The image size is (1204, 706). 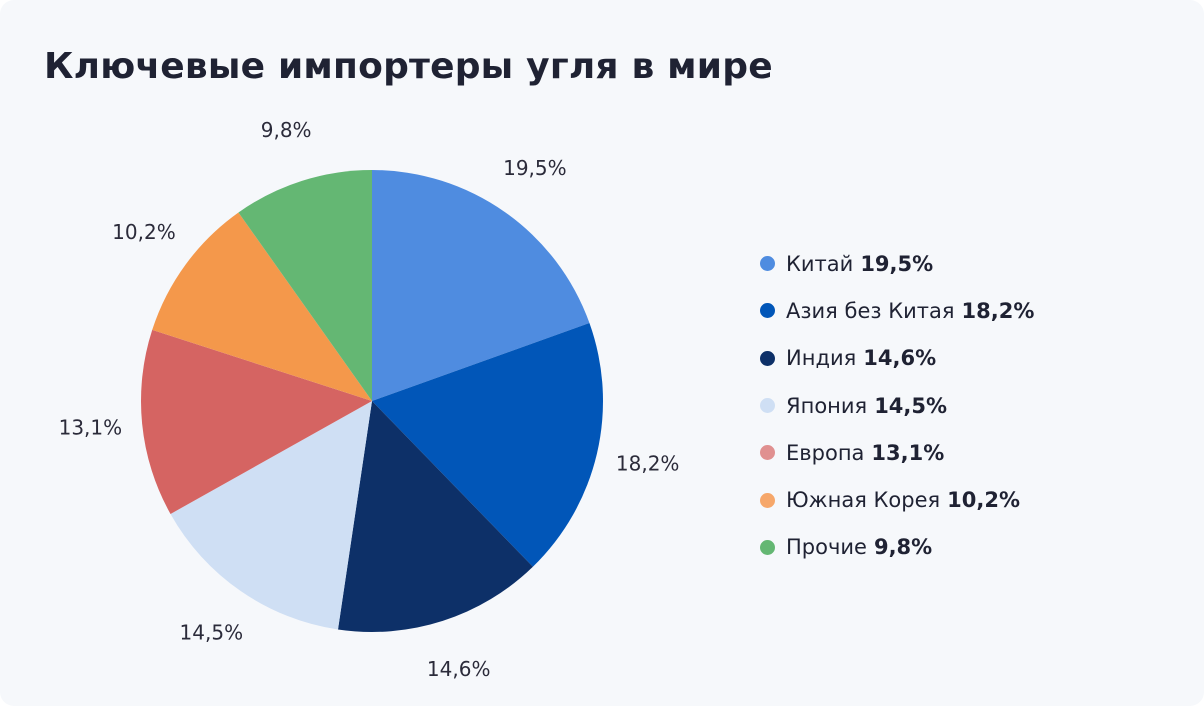 I want to click on legend-label: Китай, so click(x=820, y=263).